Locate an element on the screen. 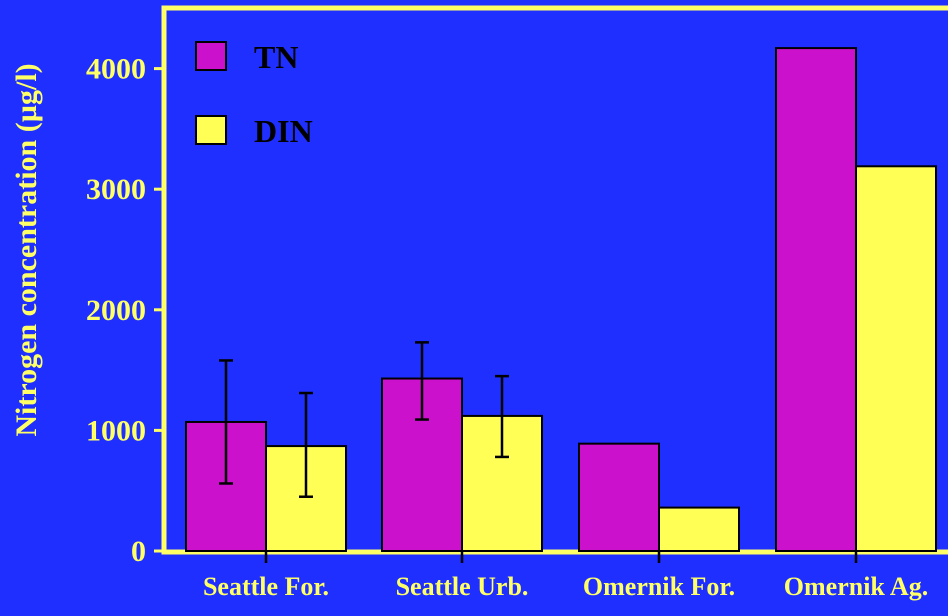 The image size is (948, 616). y-tick-label-3000: 3000 is located at coordinates (116, 189).